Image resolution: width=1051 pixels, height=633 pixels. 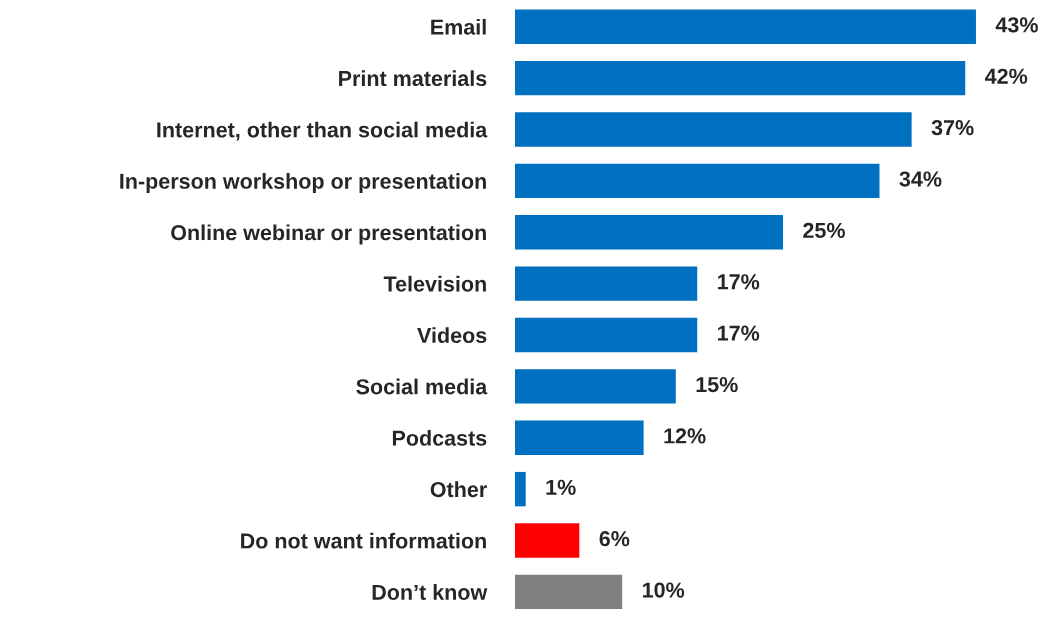 I want to click on y-tick-label: Email, so click(x=458, y=26).